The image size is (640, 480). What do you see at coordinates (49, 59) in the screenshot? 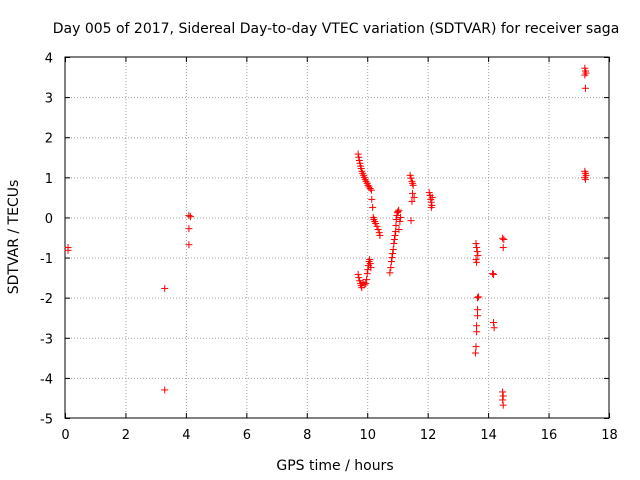
I see `y-tick-label: 4` at bounding box center [49, 59].